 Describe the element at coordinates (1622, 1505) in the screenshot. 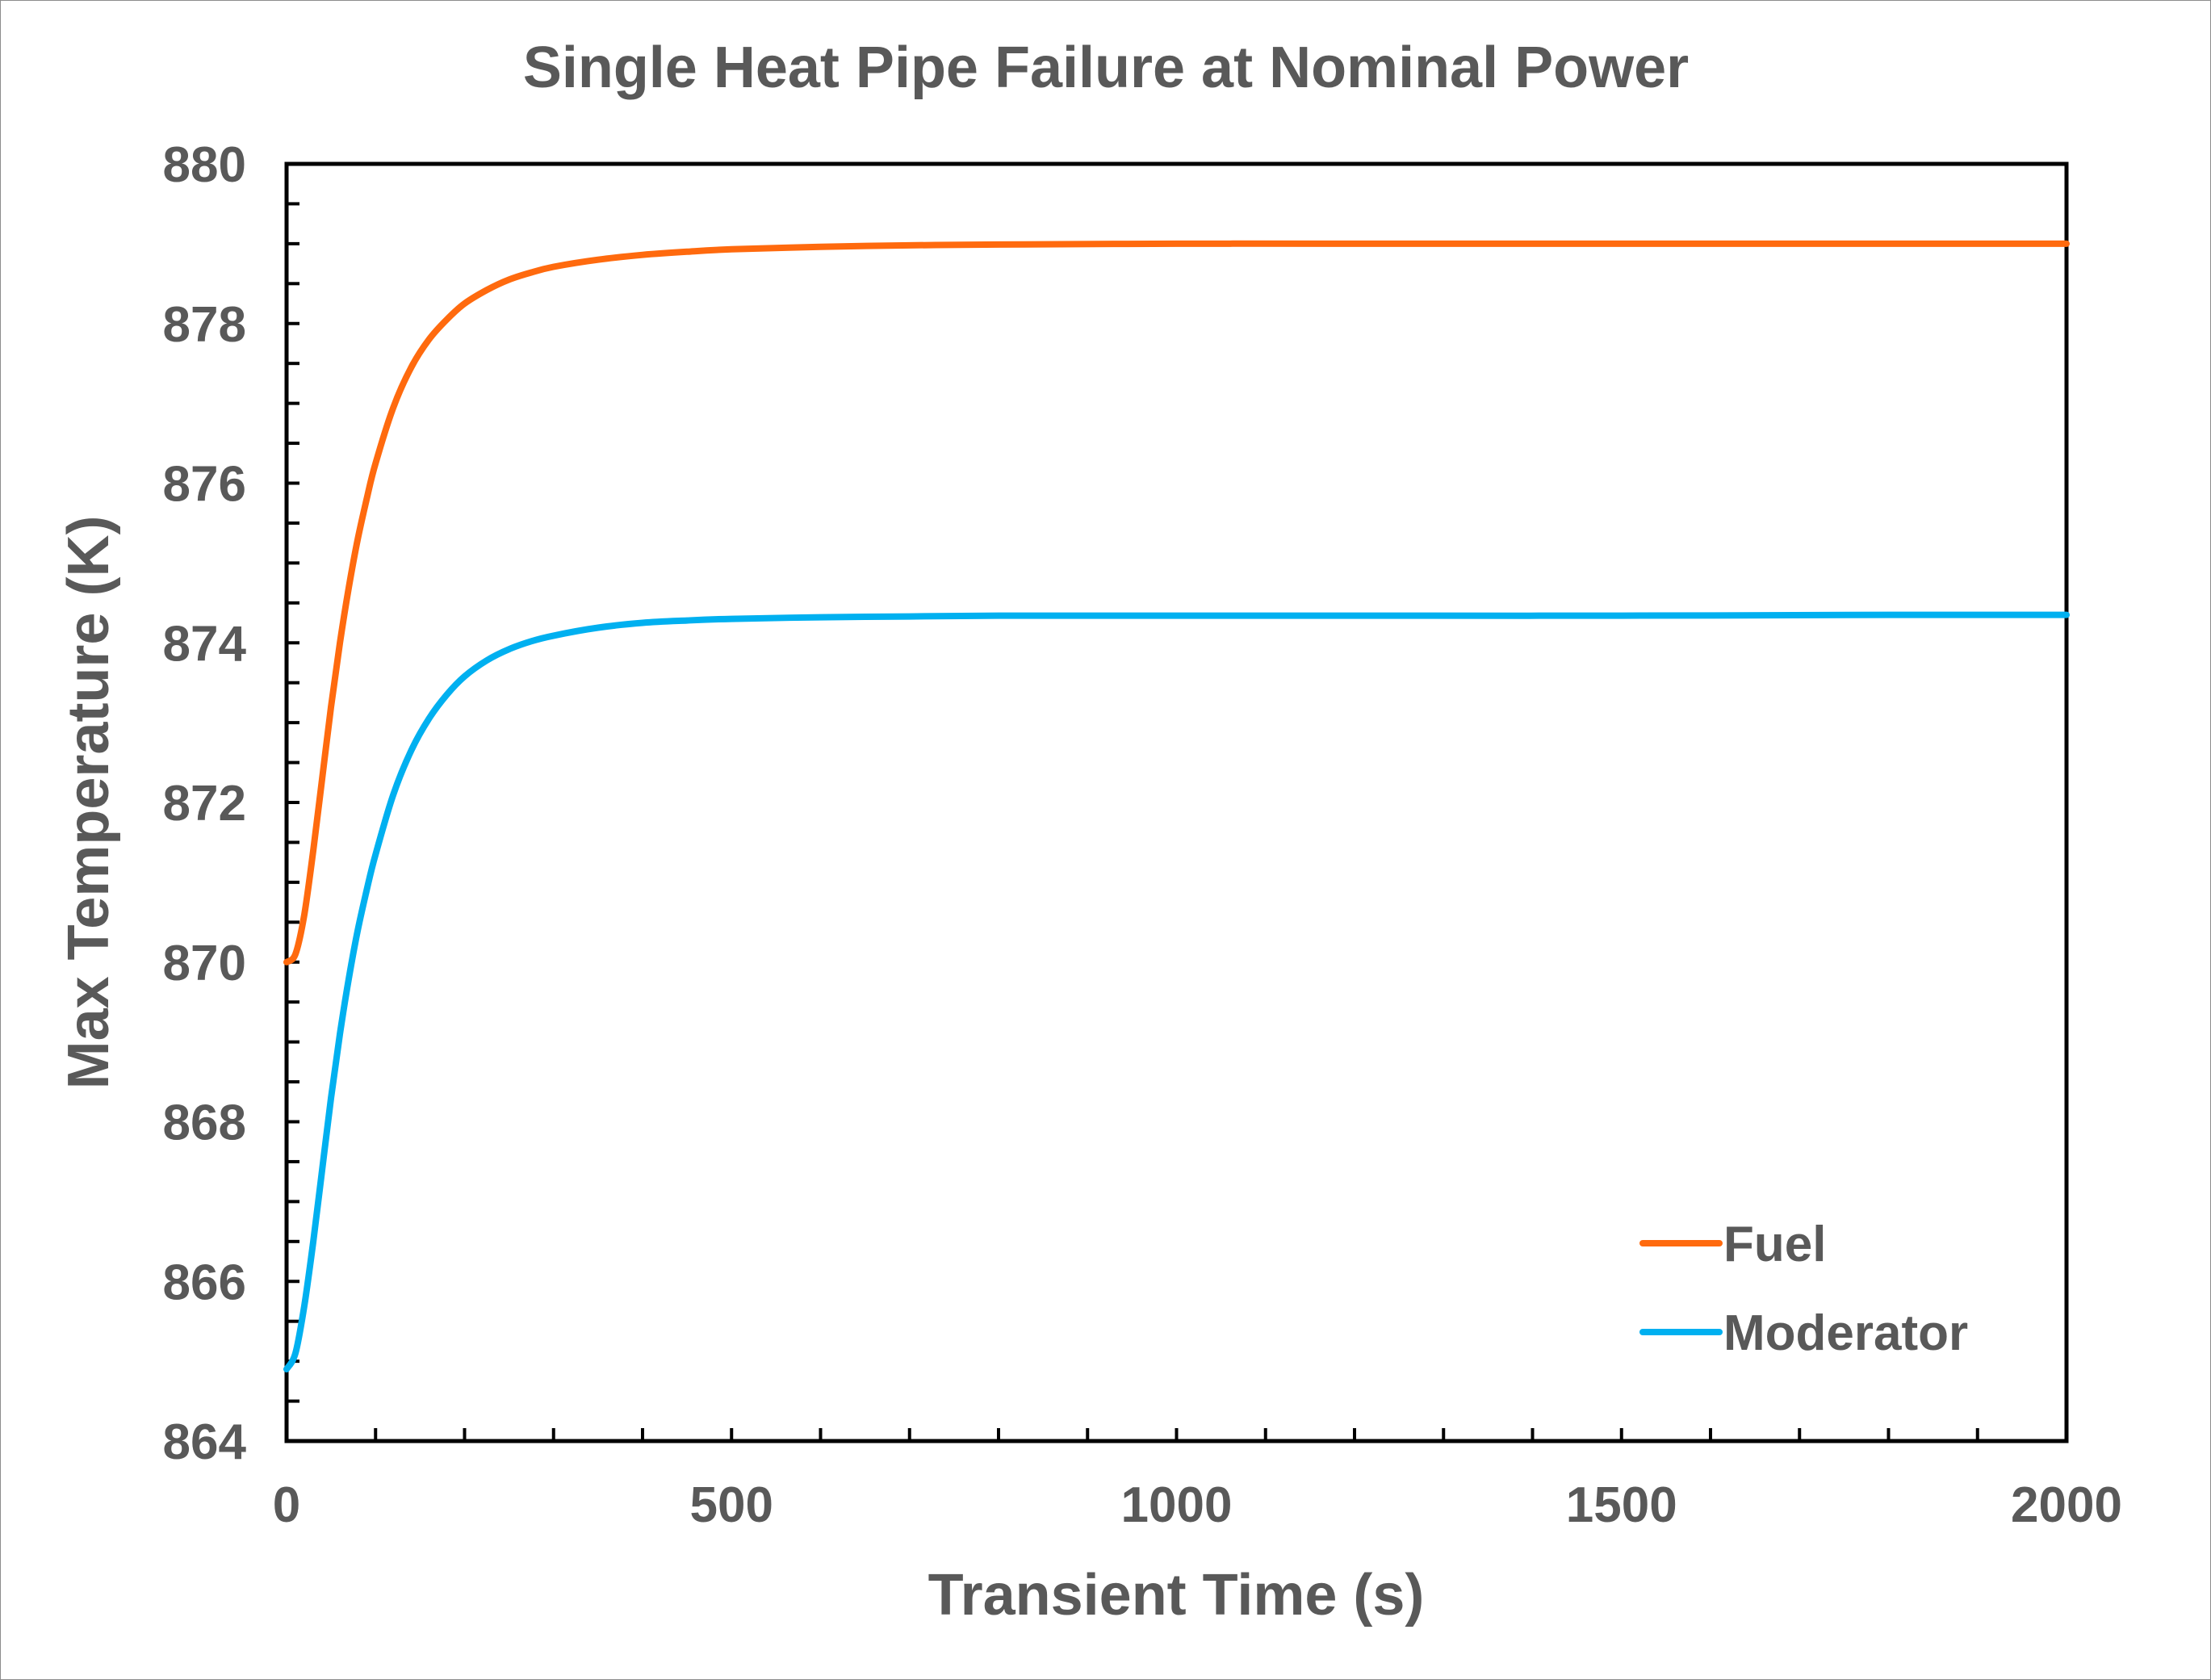

I see `x-tick-label: 1500` at that location.